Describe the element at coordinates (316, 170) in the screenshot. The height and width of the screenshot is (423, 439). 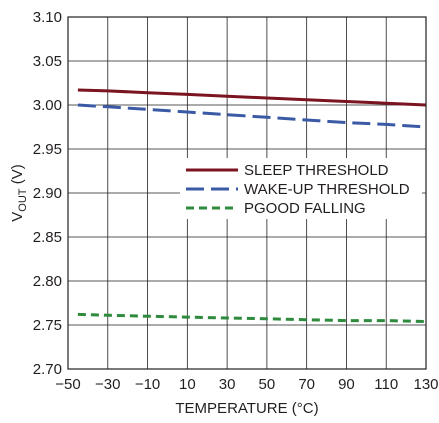
I see `legend-label-1: SLEEP THRESHOLD` at that location.